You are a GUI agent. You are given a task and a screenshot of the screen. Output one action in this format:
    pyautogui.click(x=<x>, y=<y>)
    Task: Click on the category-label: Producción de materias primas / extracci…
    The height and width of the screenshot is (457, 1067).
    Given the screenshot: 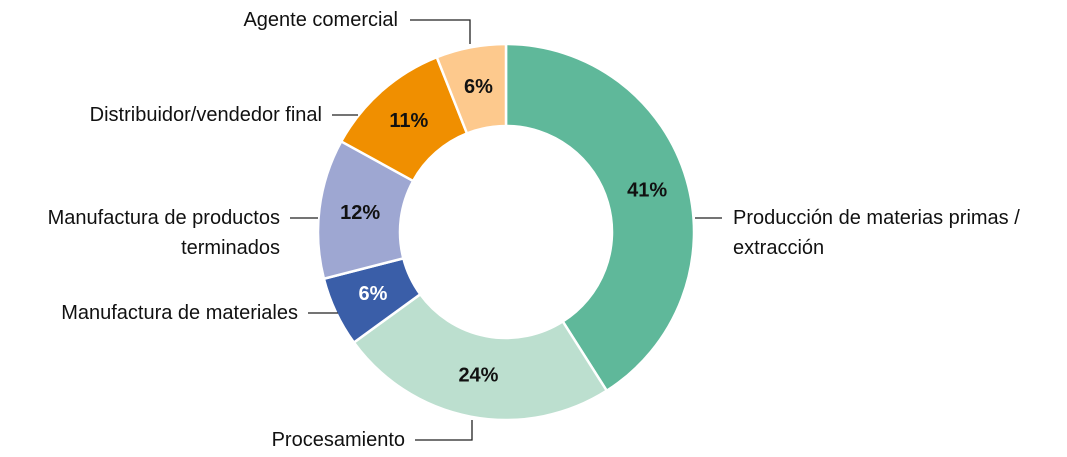 What is the action you would take?
    pyautogui.click(x=876, y=233)
    